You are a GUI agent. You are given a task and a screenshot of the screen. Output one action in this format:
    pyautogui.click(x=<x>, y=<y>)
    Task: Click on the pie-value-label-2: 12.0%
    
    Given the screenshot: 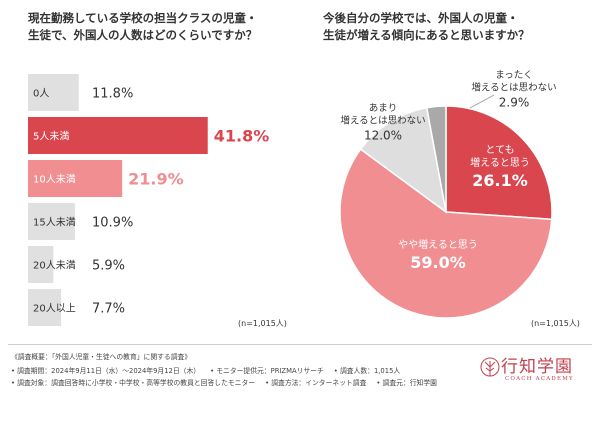 What is the action you would take?
    pyautogui.click(x=383, y=136)
    